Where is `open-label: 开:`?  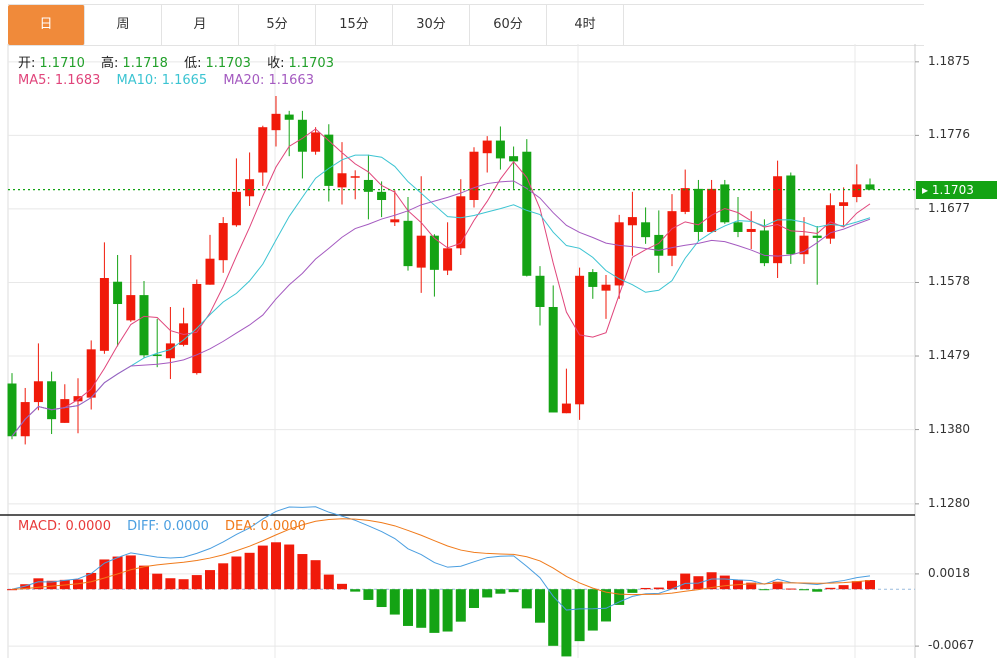 open-label: 开: is located at coordinates (27, 63).